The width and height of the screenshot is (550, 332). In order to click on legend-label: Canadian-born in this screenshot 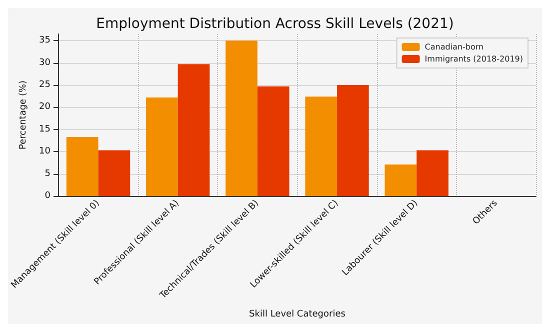, I will do `click(454, 47)`.